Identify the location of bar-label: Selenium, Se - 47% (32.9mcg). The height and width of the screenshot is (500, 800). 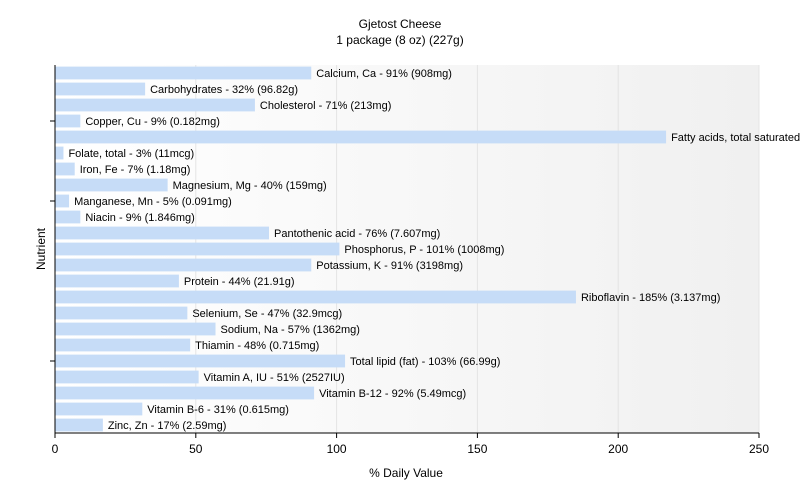
(267, 314).